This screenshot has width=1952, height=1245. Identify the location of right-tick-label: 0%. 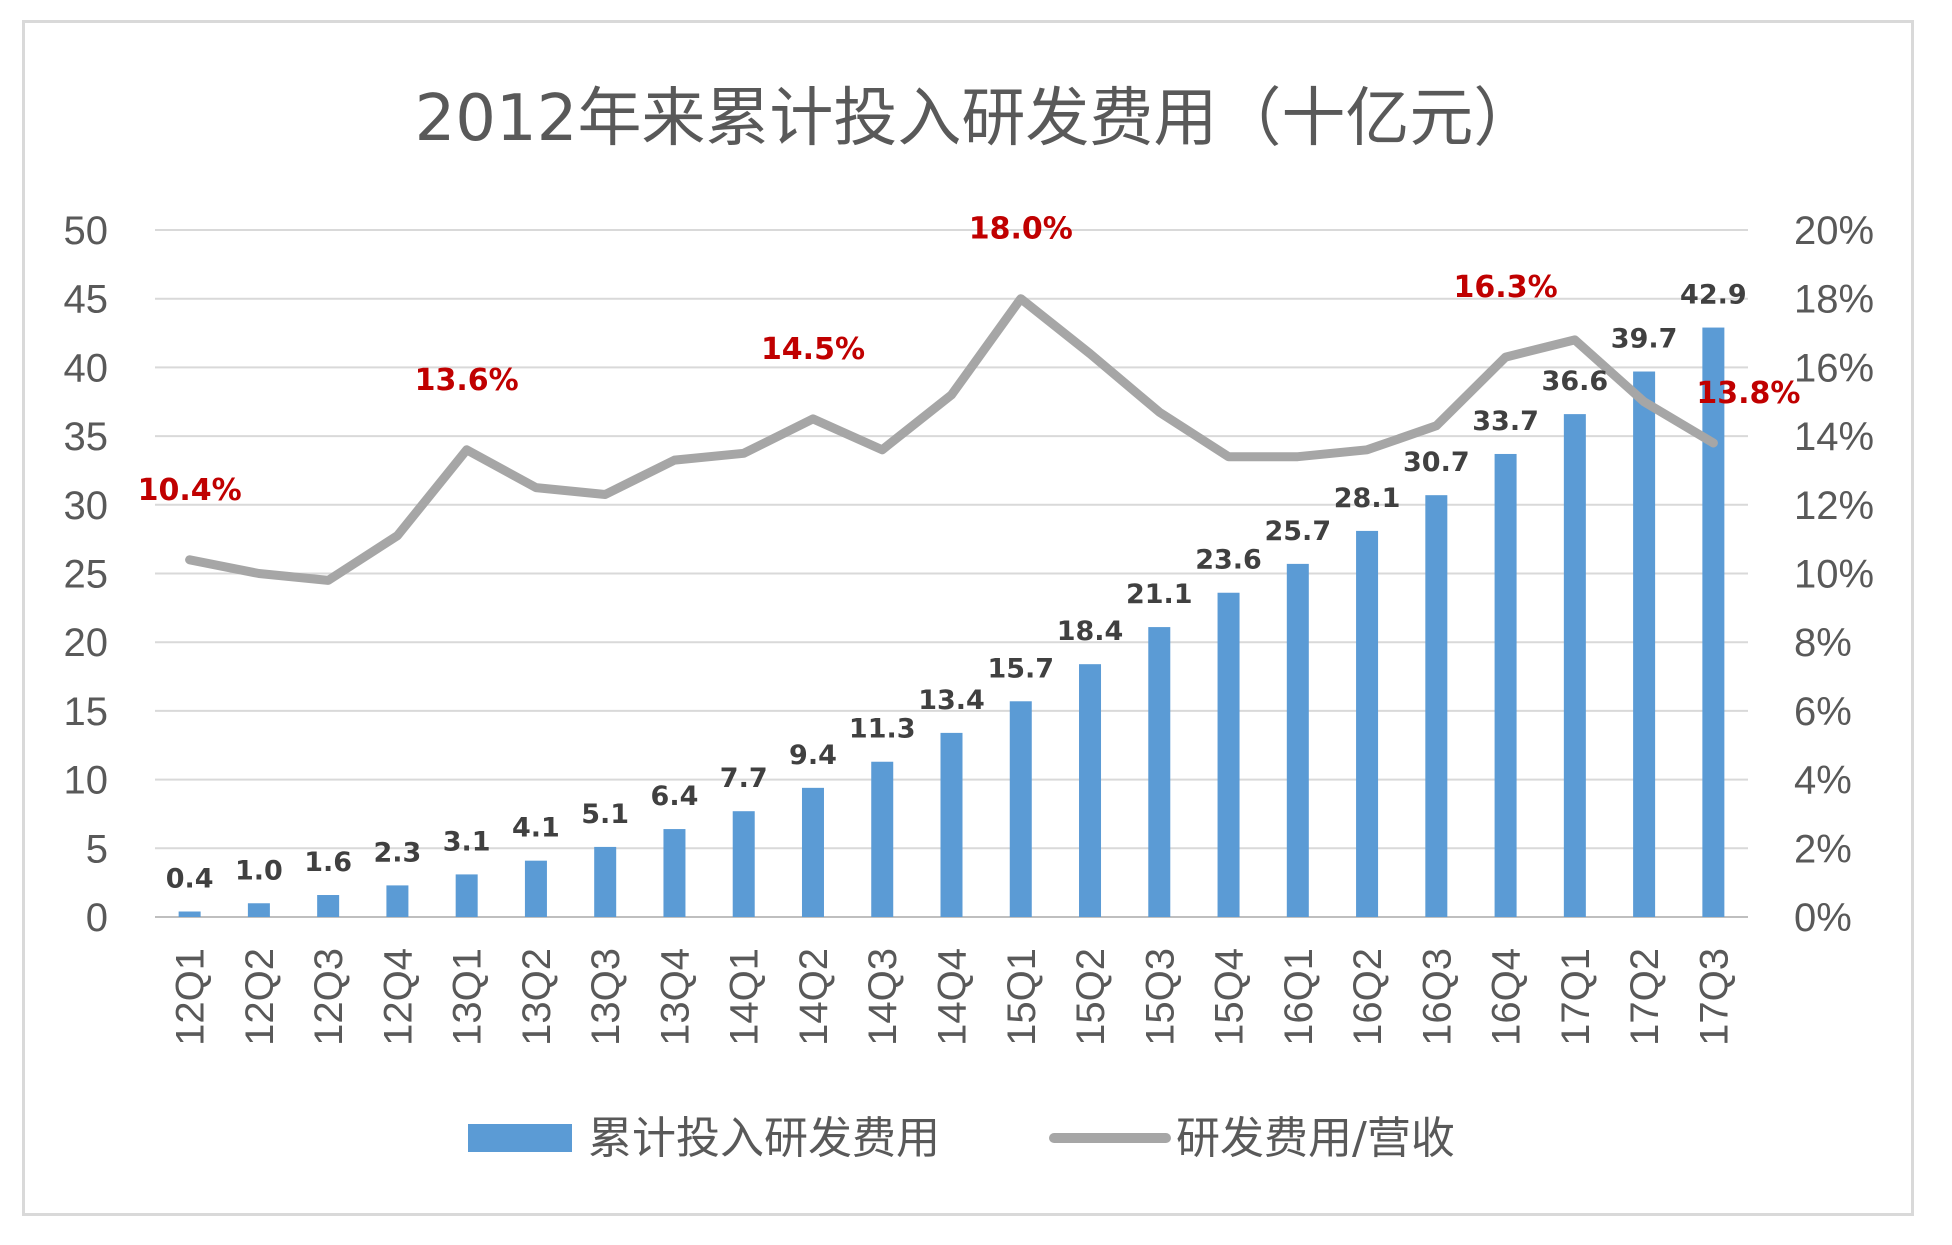
(1823, 918).